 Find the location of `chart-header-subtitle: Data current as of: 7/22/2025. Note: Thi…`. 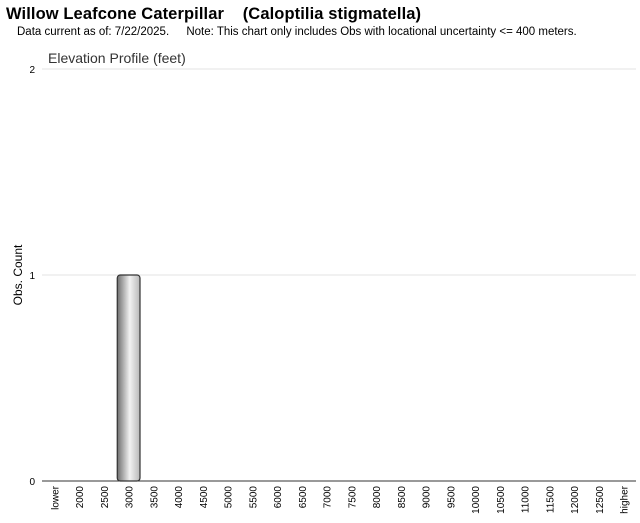

chart-header-subtitle: Data current as of: 7/22/2025. Note: Thi… is located at coordinates (297, 32).